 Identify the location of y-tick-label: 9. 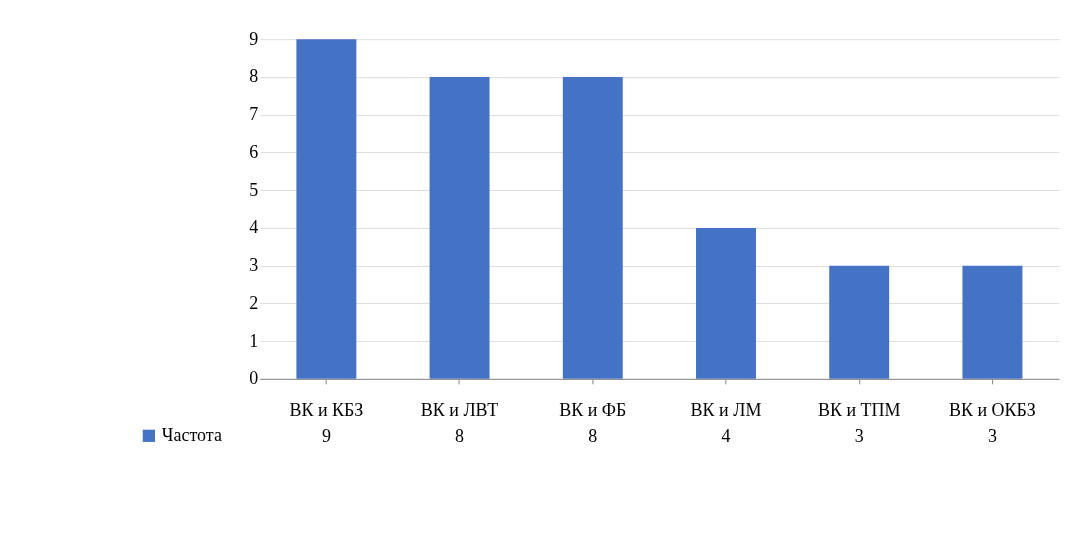
(254, 38).